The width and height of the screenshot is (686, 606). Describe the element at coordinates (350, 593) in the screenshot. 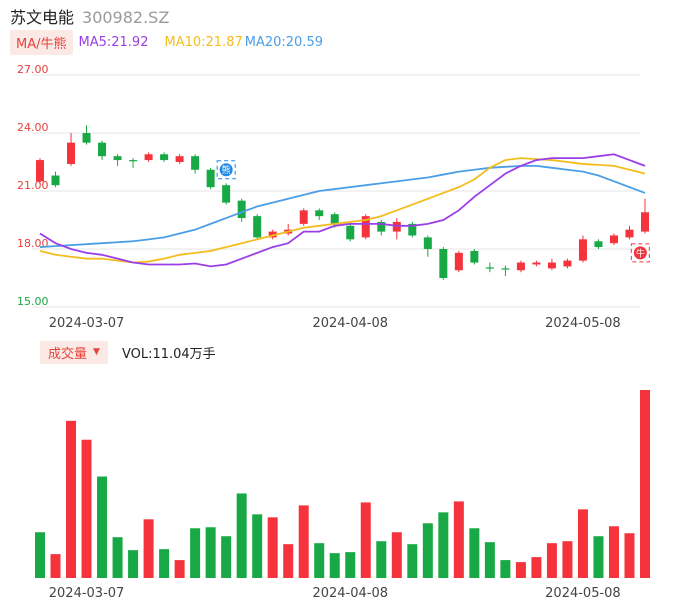

I see `volume-date-label: 2024-04-08` at that location.